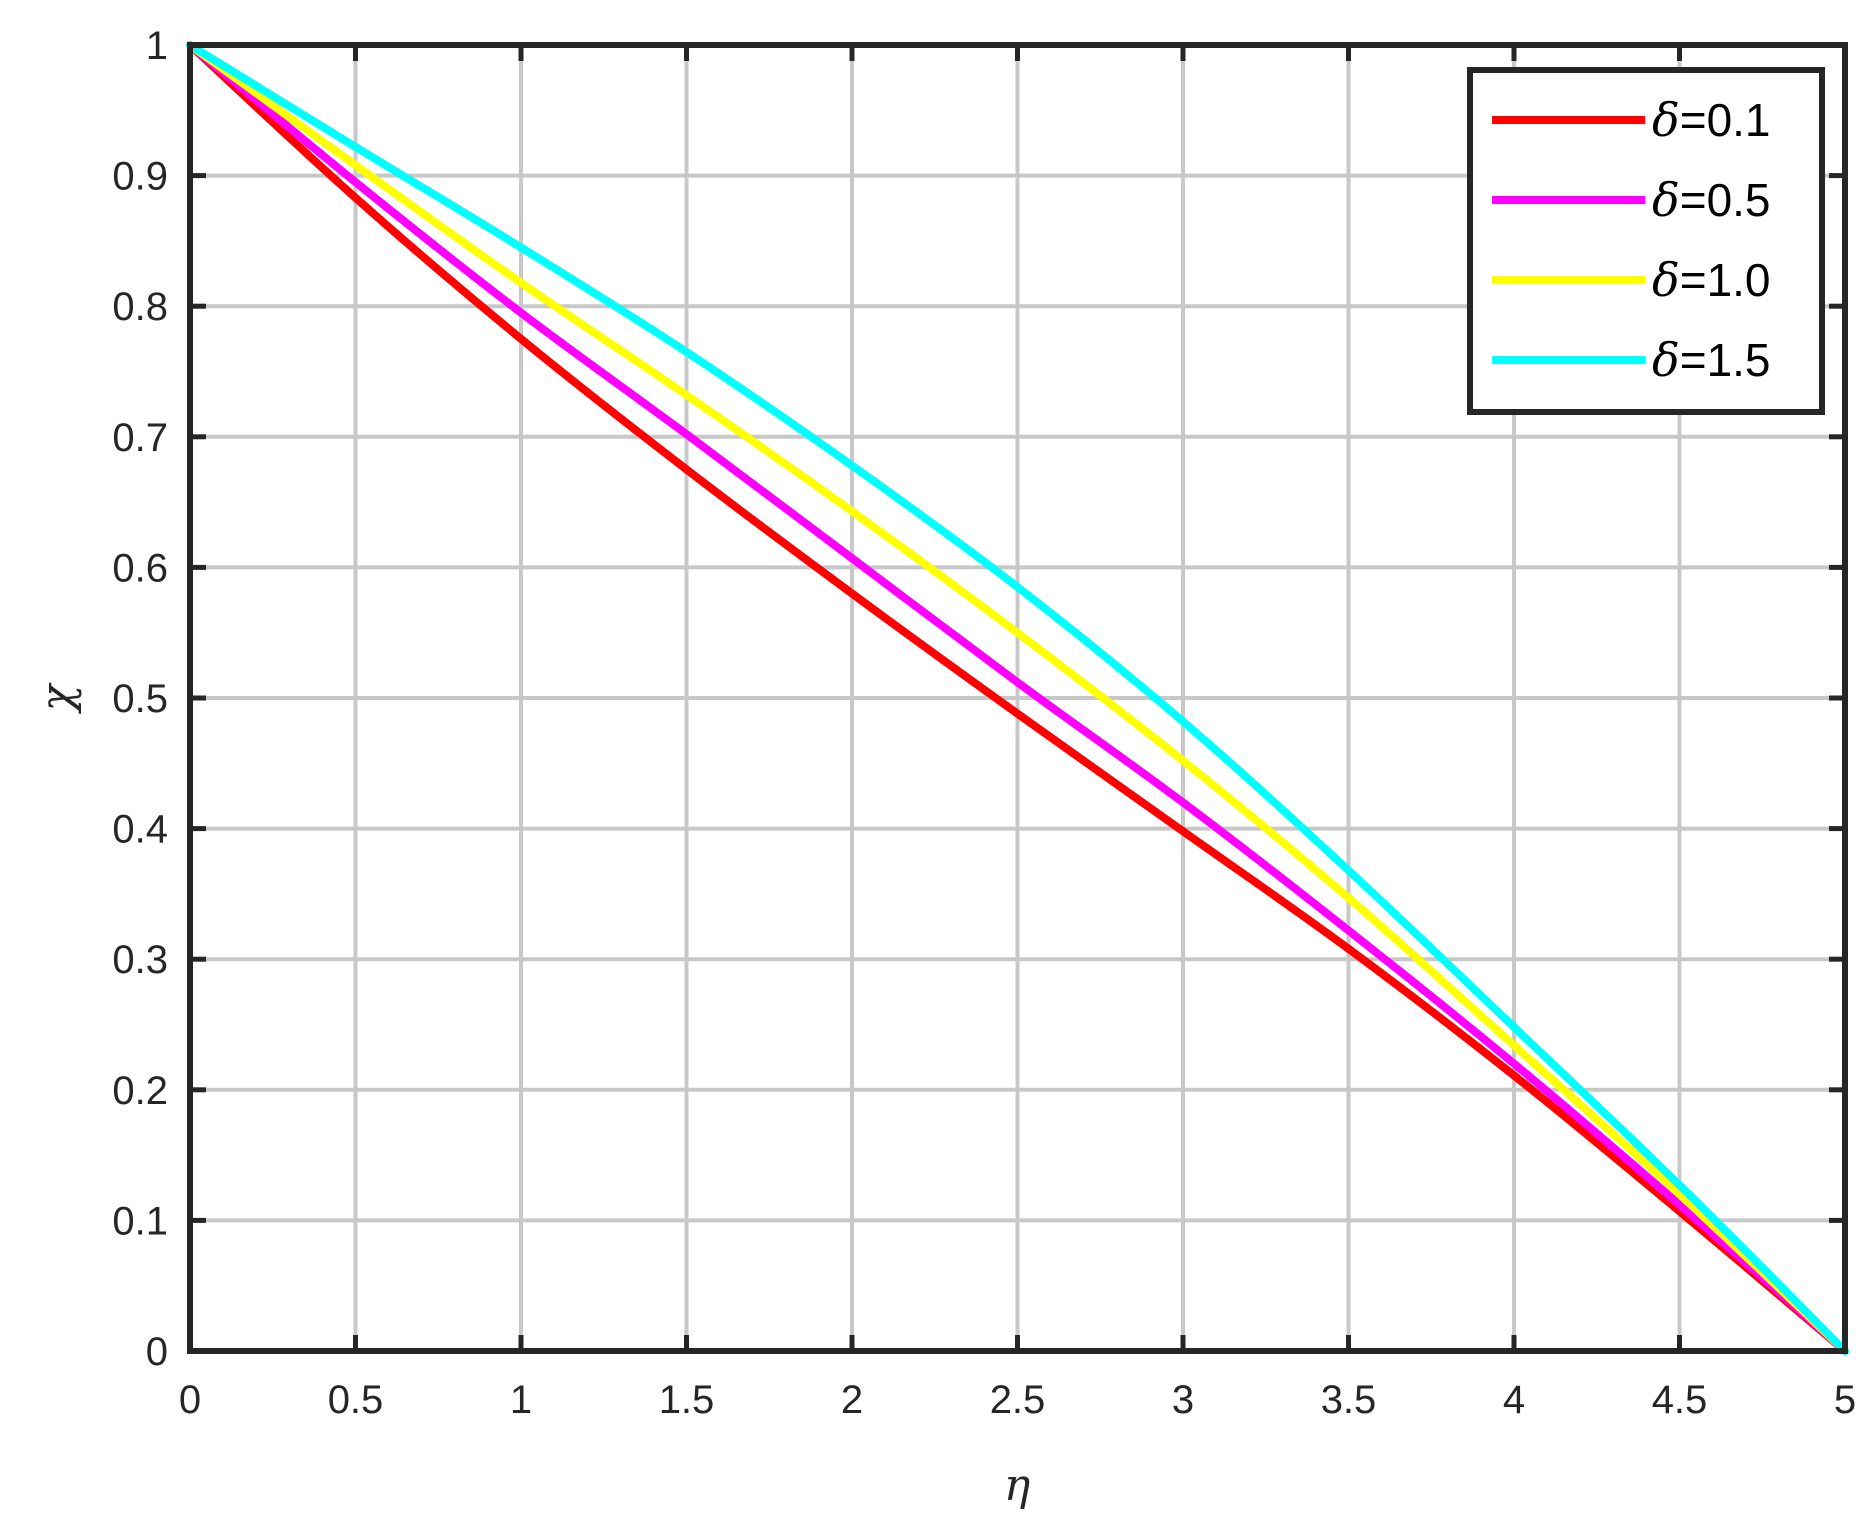  I want to click on x-tick-label: 4.5, so click(1680, 1400).